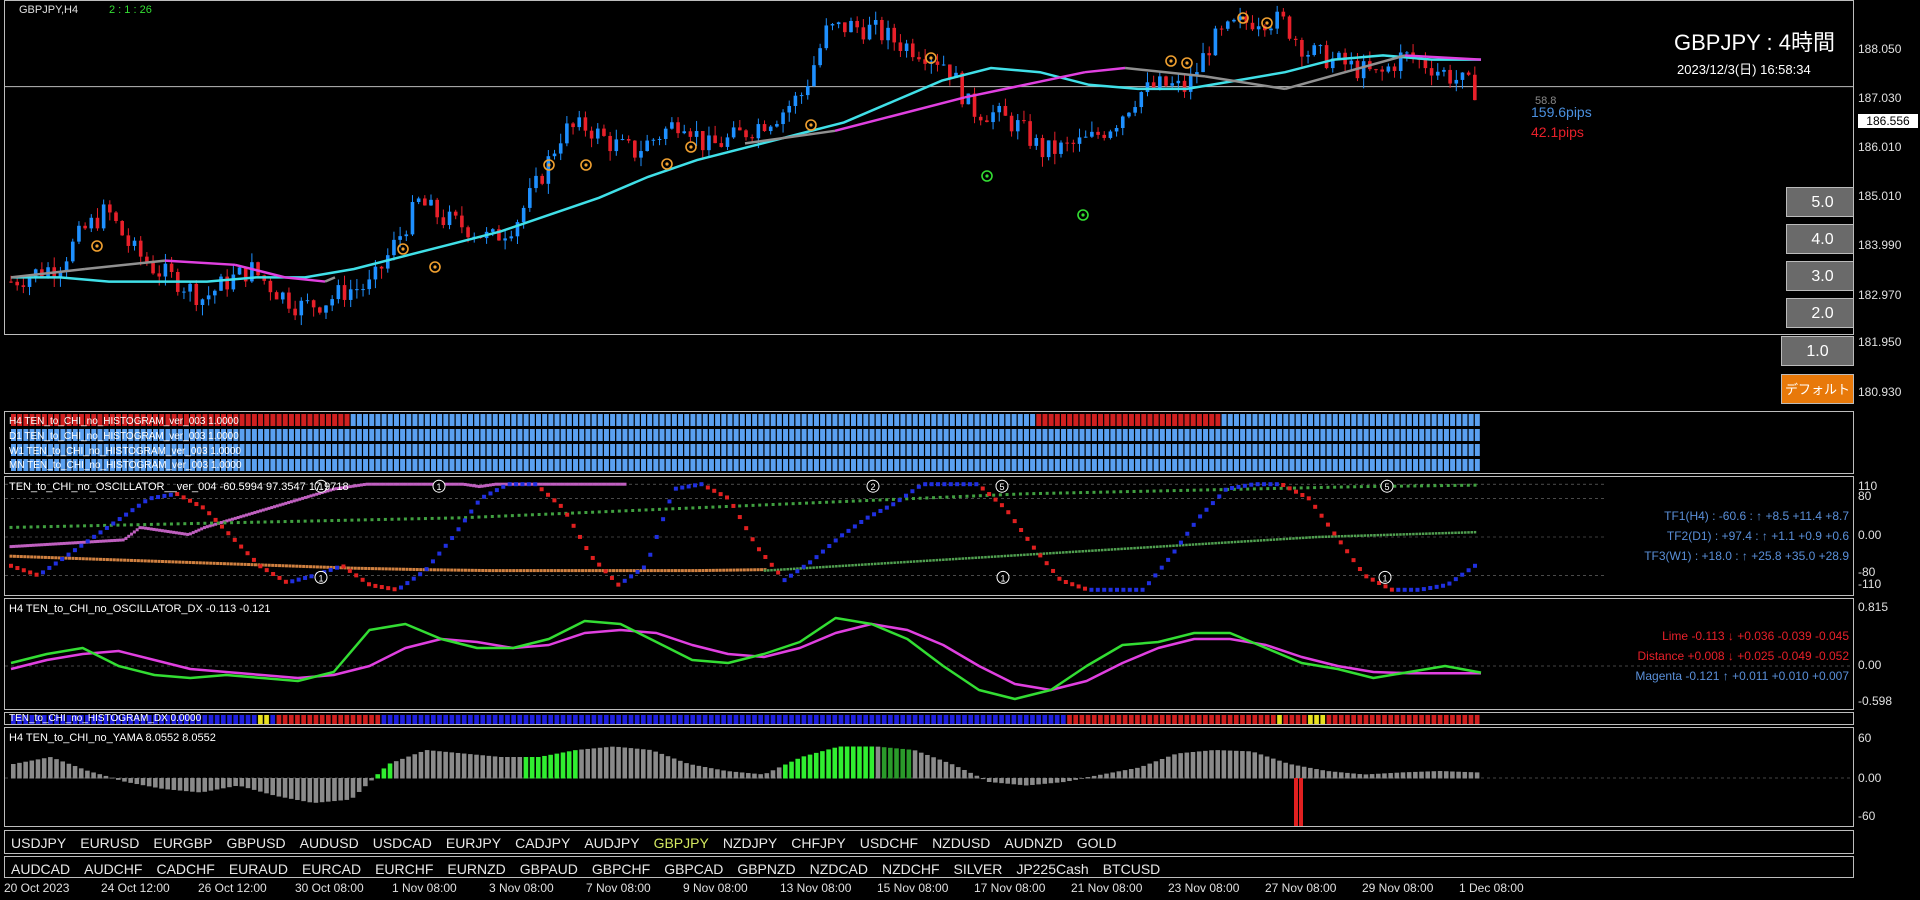 This screenshot has width=1920, height=900. I want to click on symbol-eurcad: EURCAD, so click(331, 869).